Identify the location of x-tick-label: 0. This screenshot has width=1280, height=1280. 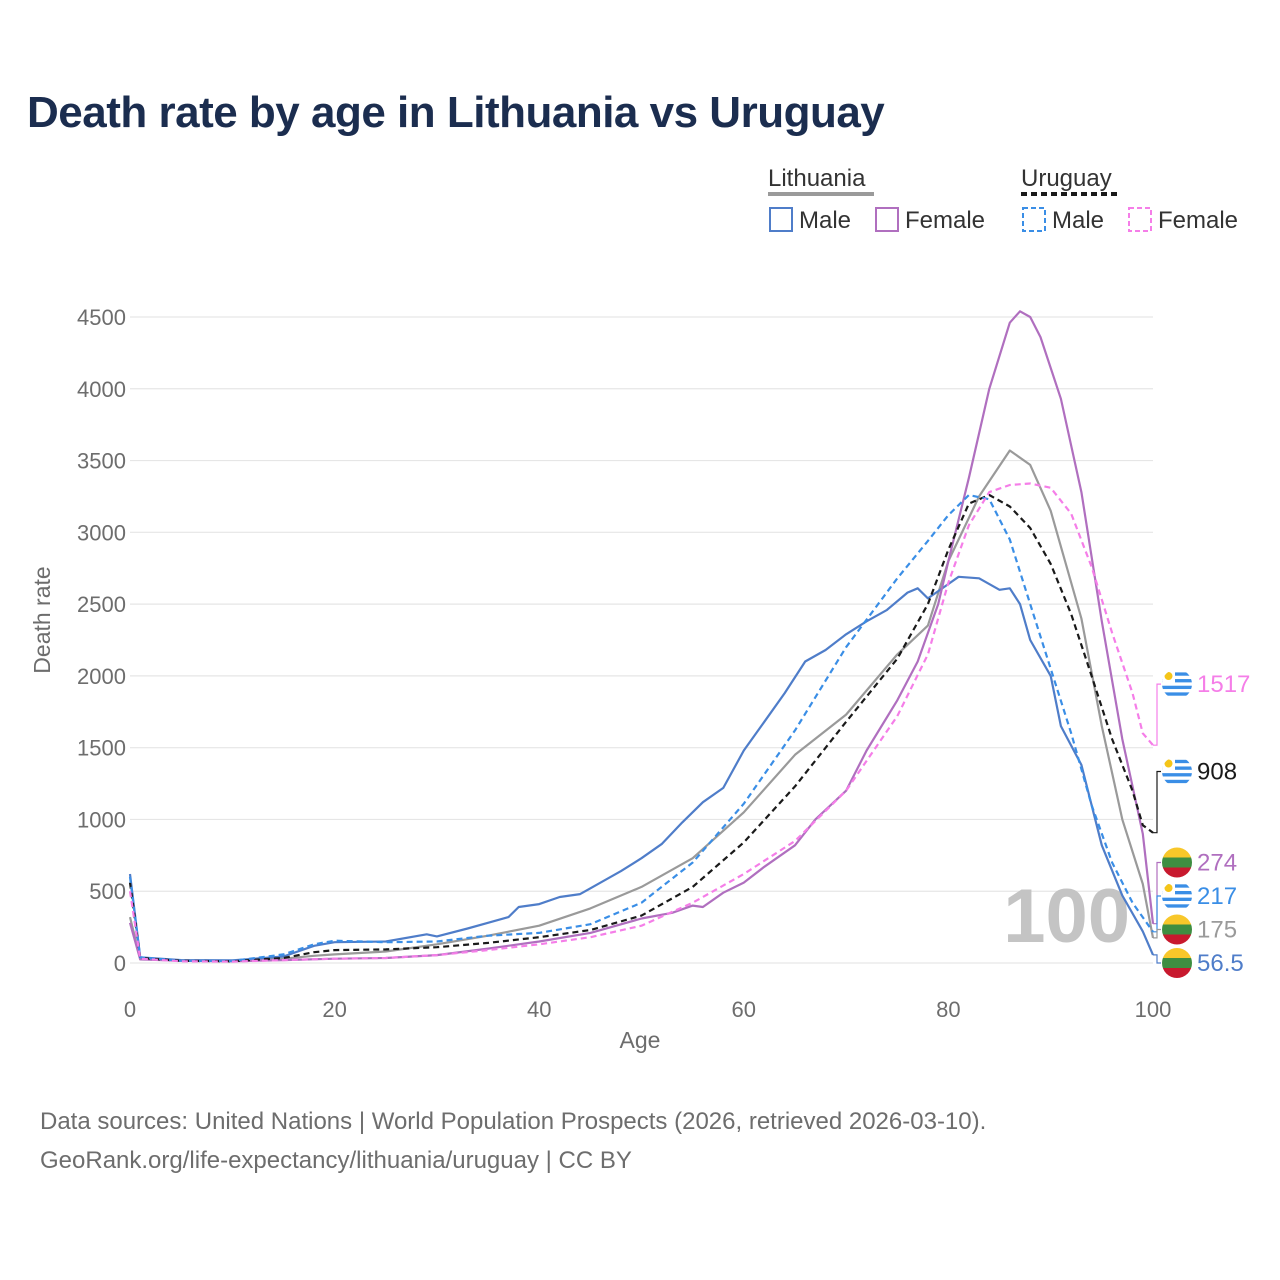
(130, 1009).